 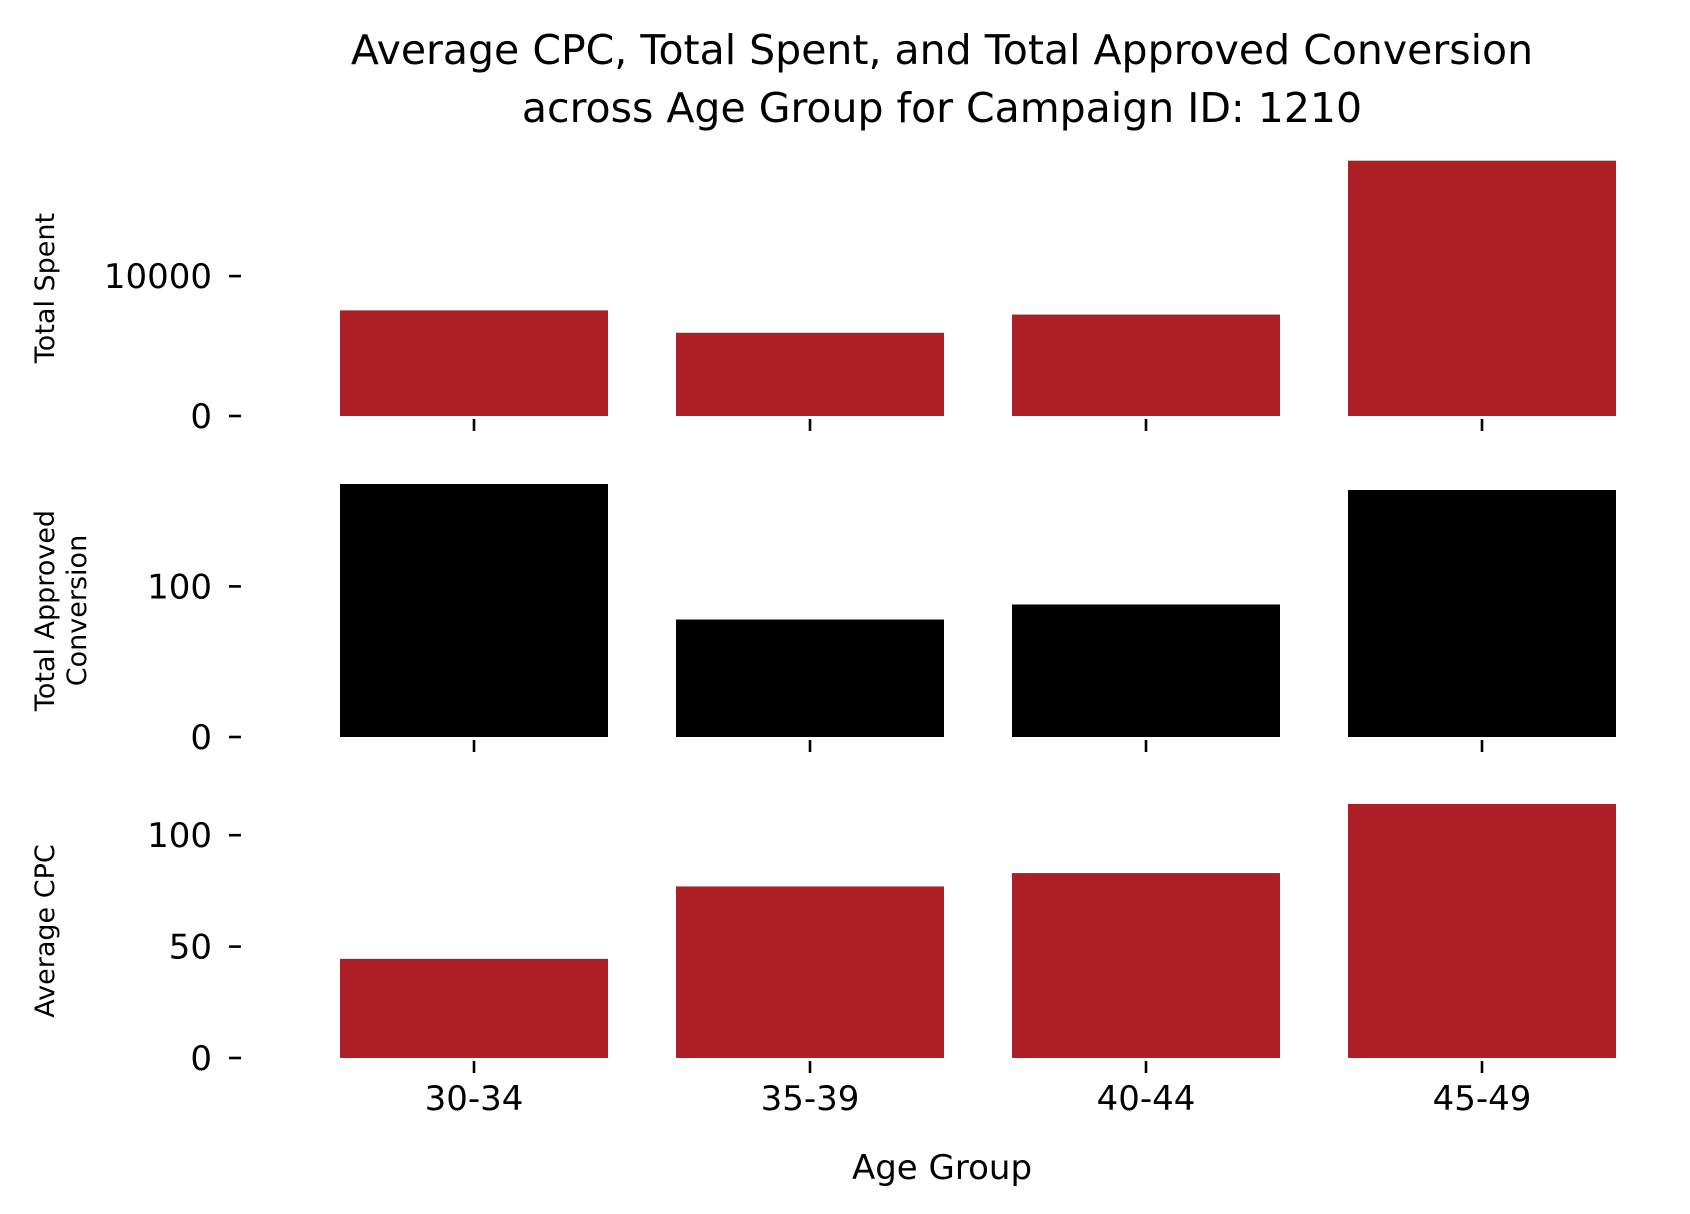 What do you see at coordinates (201, 738) in the screenshot?
I see `y-tick-label-total-approved-conversion-0: 0` at bounding box center [201, 738].